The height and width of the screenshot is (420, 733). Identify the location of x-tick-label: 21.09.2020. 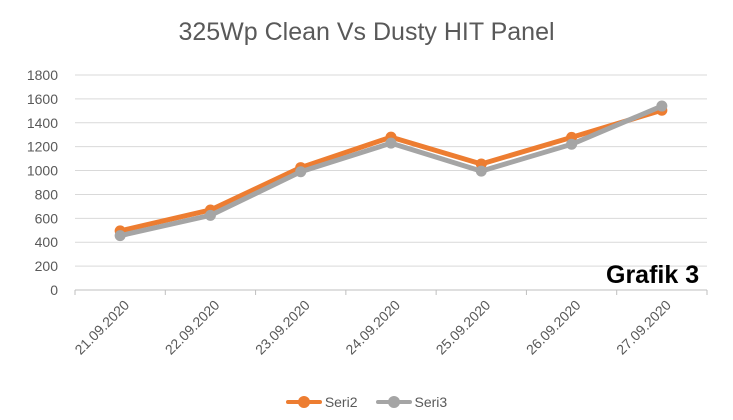
(101, 327).